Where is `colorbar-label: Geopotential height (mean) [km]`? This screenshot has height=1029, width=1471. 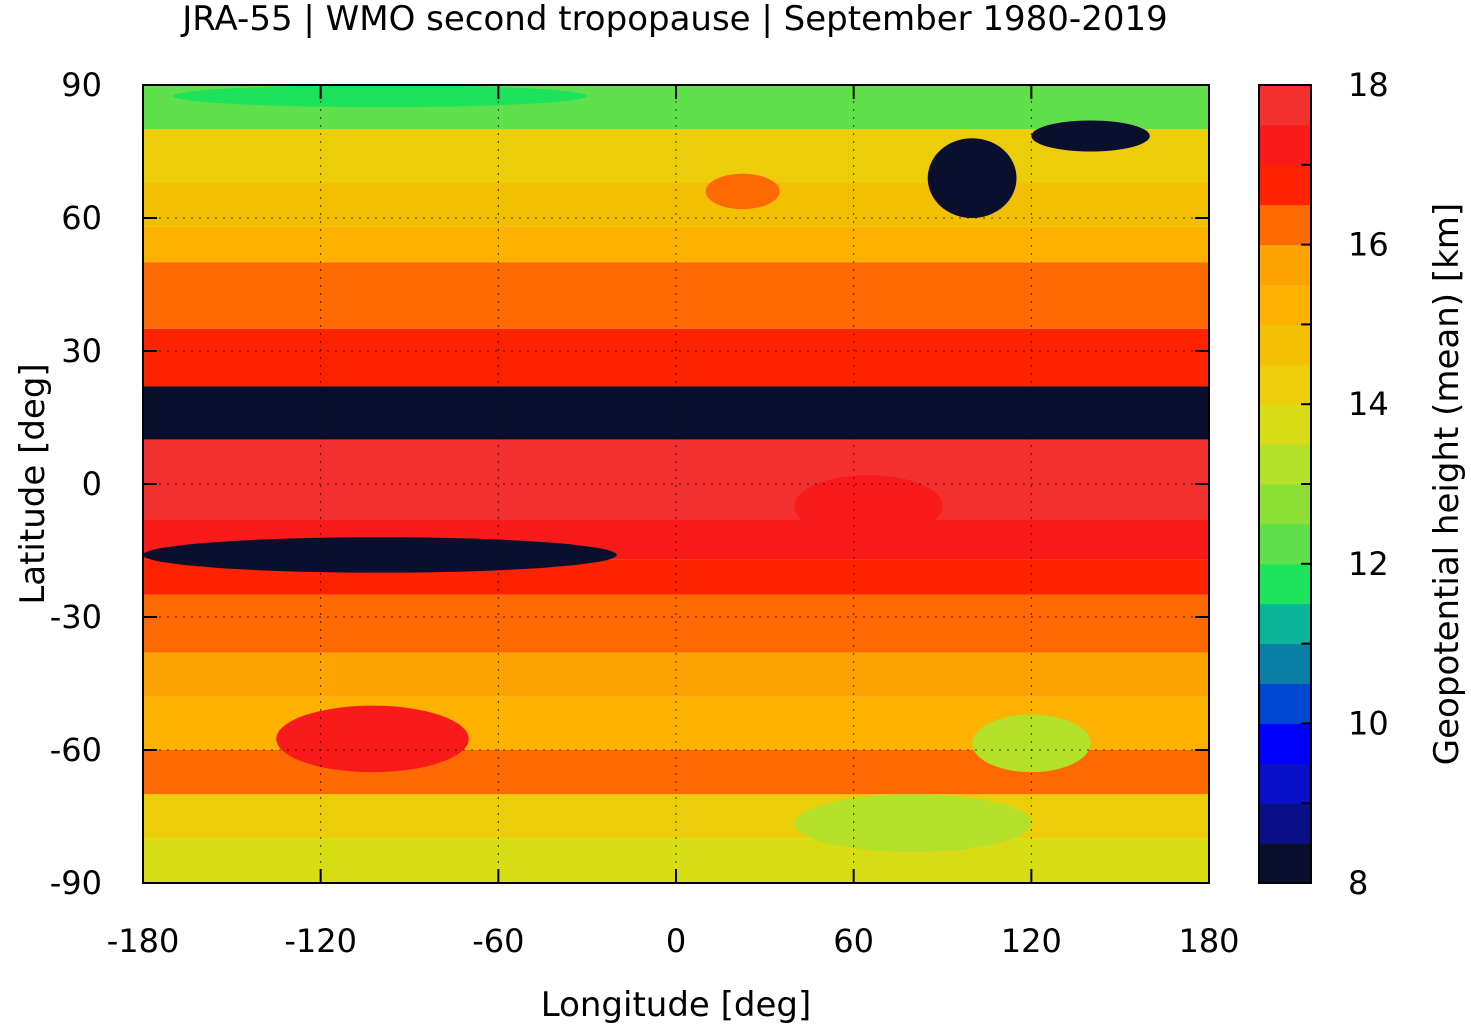
colorbar-label: Geopotential height (mean) [km] is located at coordinates (1447, 484).